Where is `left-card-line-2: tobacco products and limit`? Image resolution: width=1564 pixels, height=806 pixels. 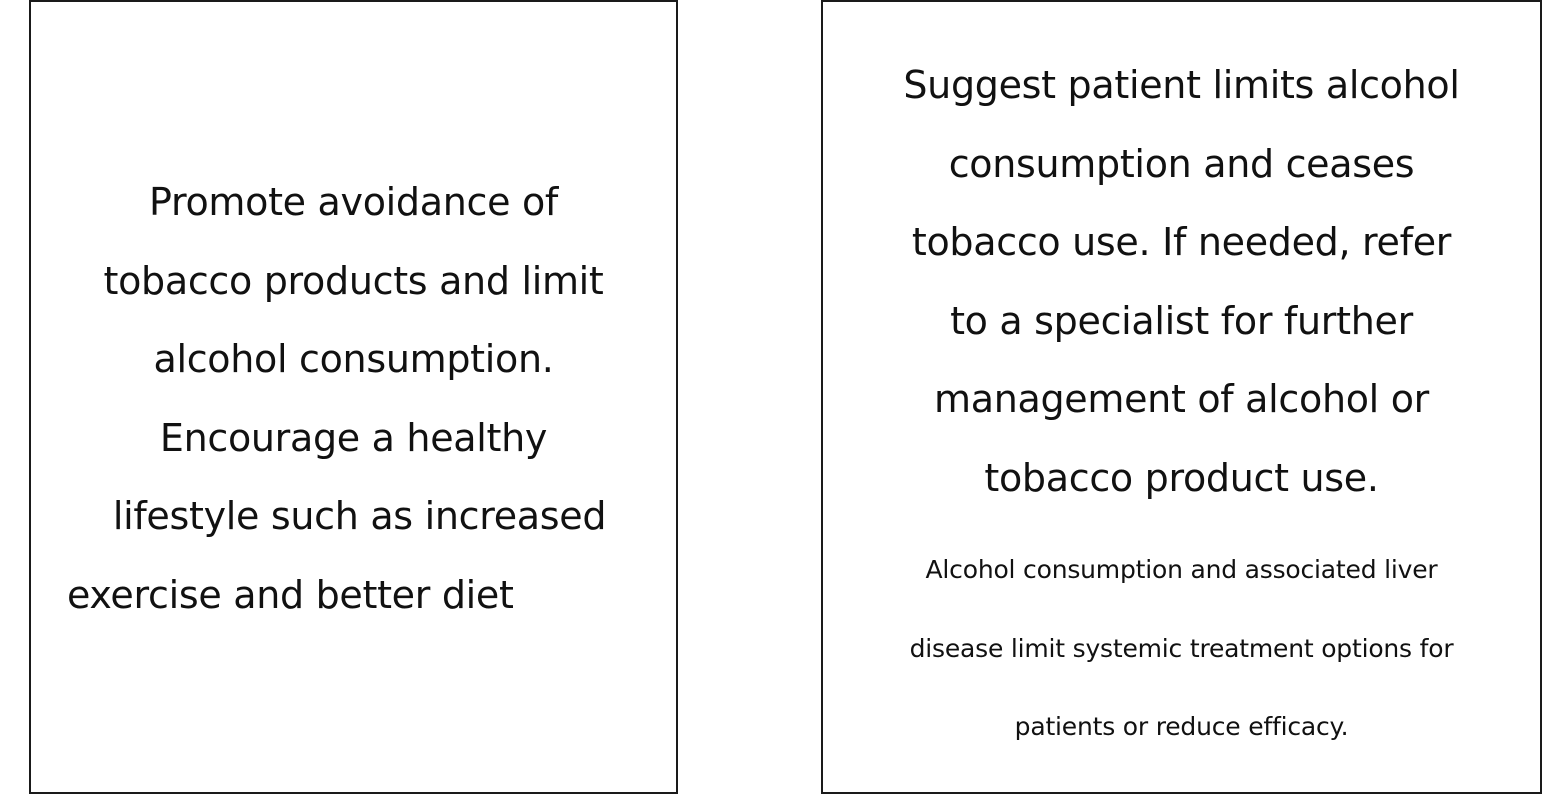 left-card-line-2: tobacco products and limit is located at coordinates (353, 281).